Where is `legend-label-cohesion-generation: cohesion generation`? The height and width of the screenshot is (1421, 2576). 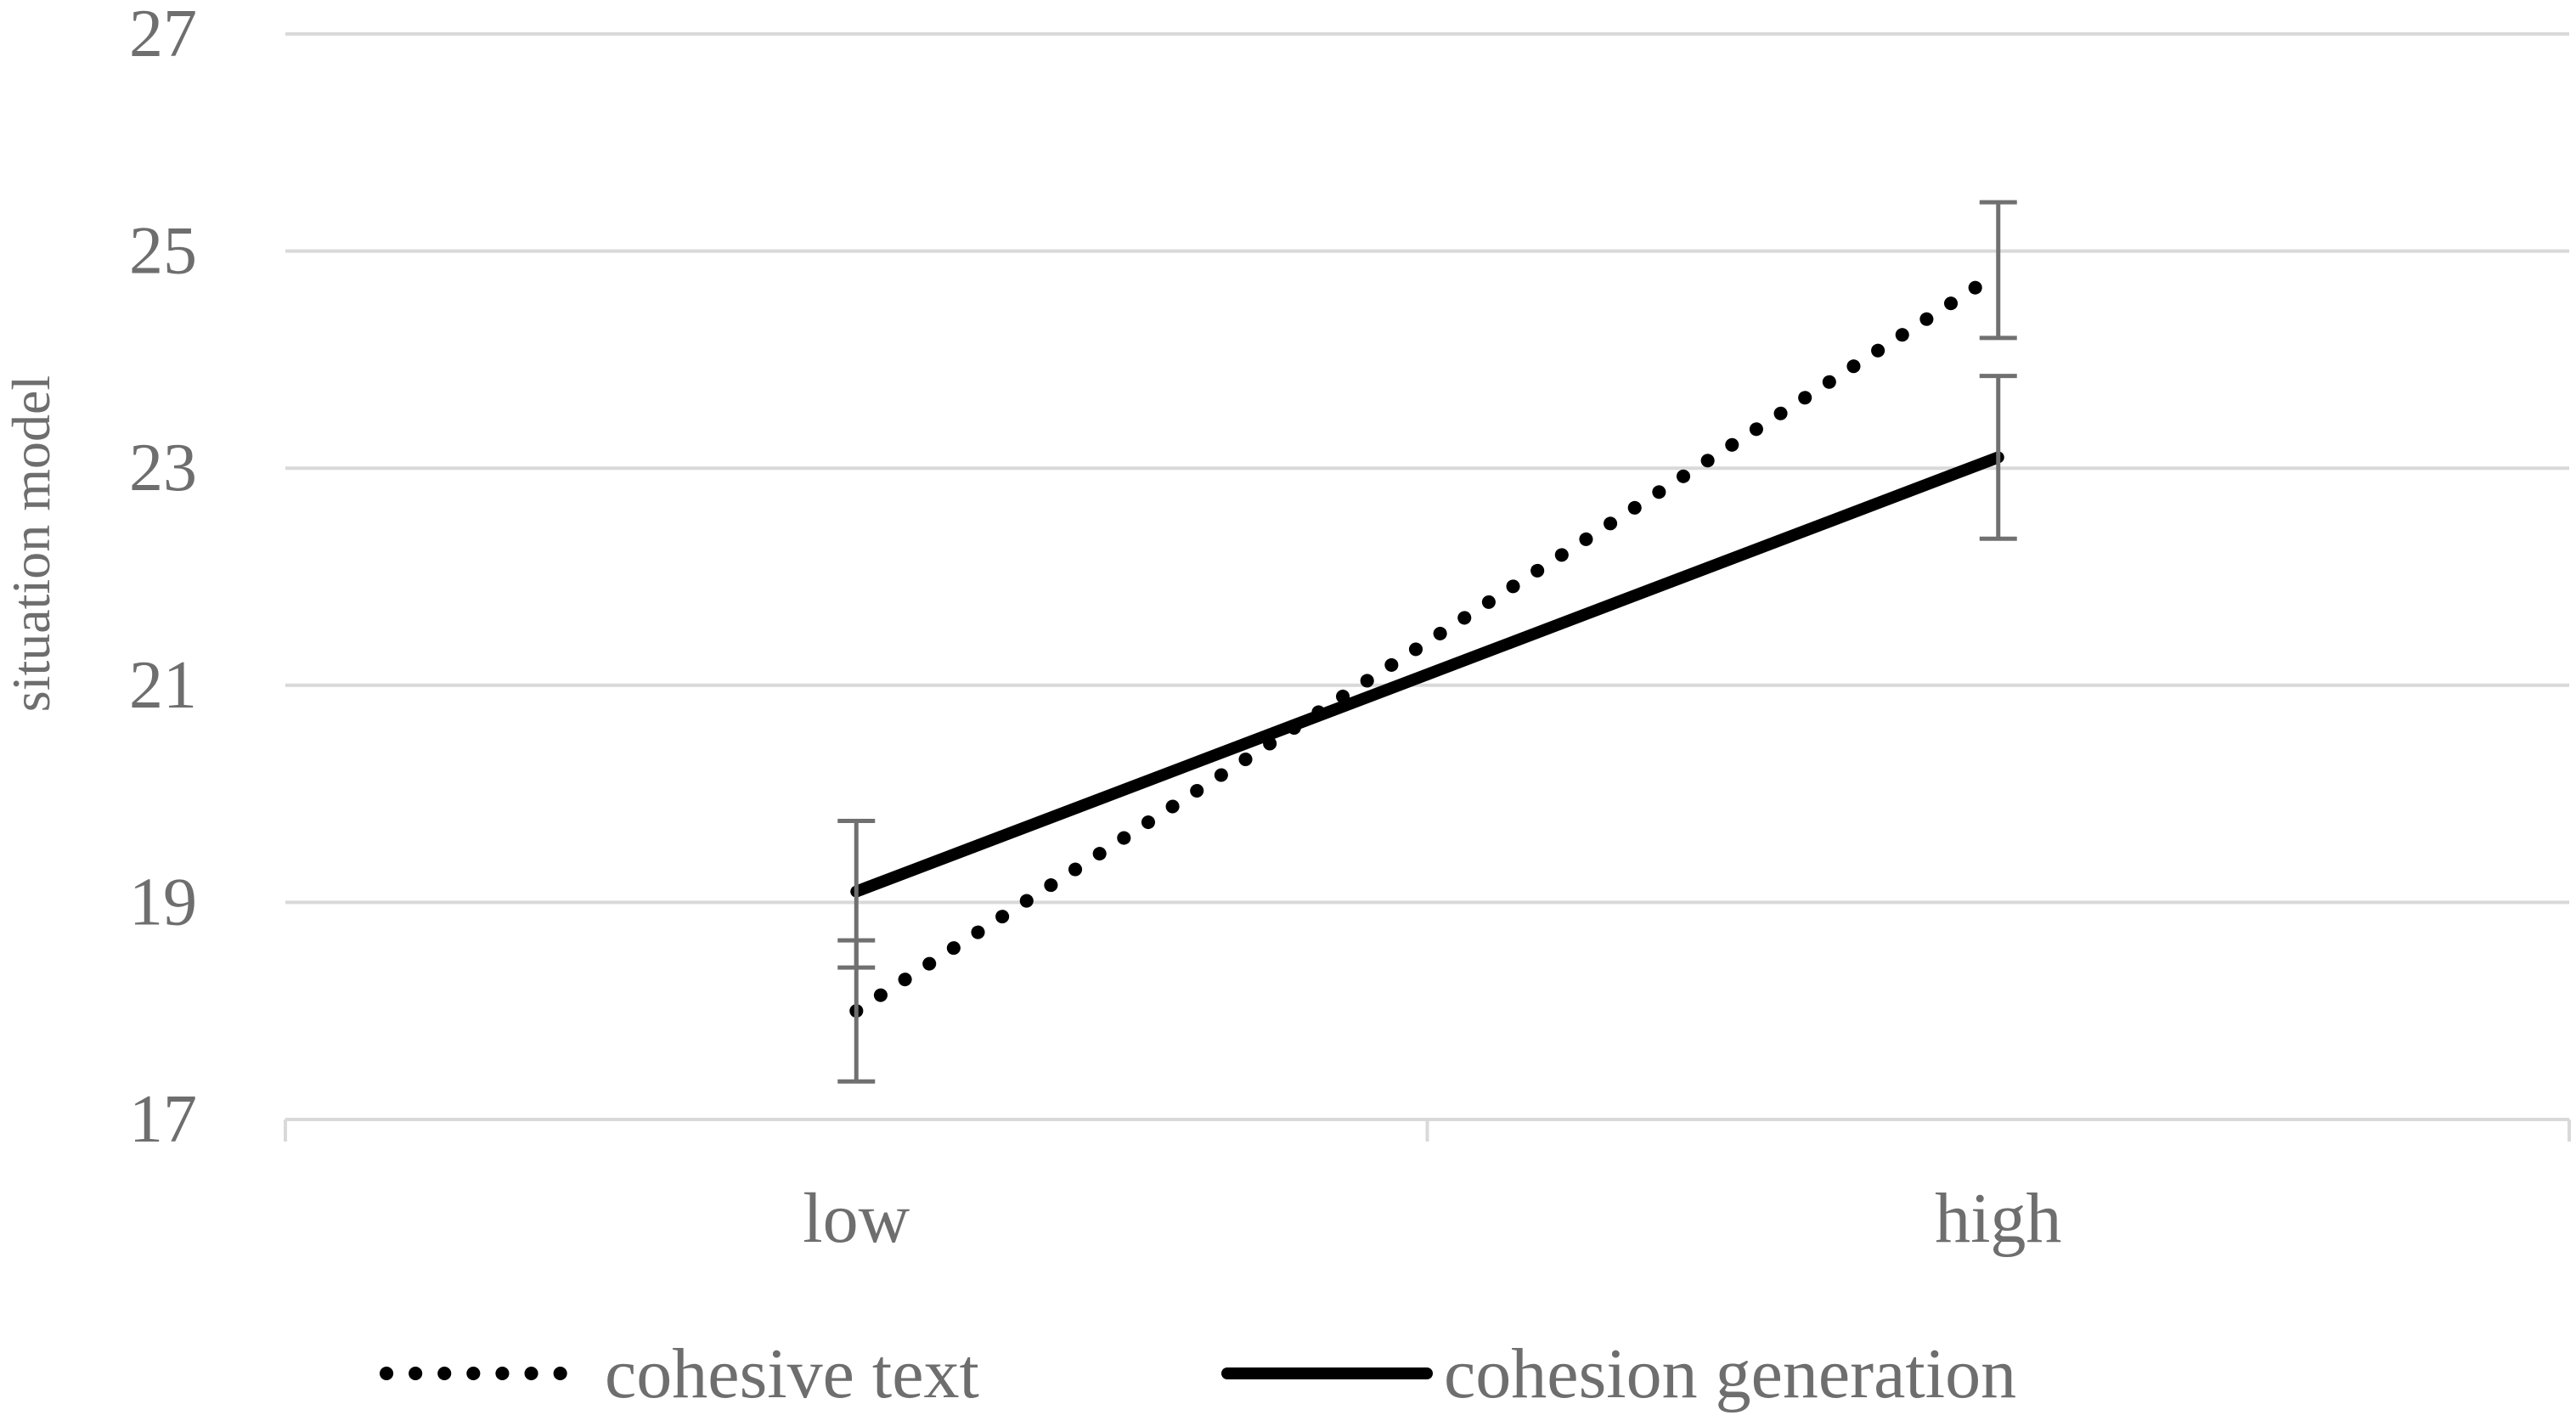
legend-label-cohesion-generation: cohesion generation is located at coordinates (1730, 1373).